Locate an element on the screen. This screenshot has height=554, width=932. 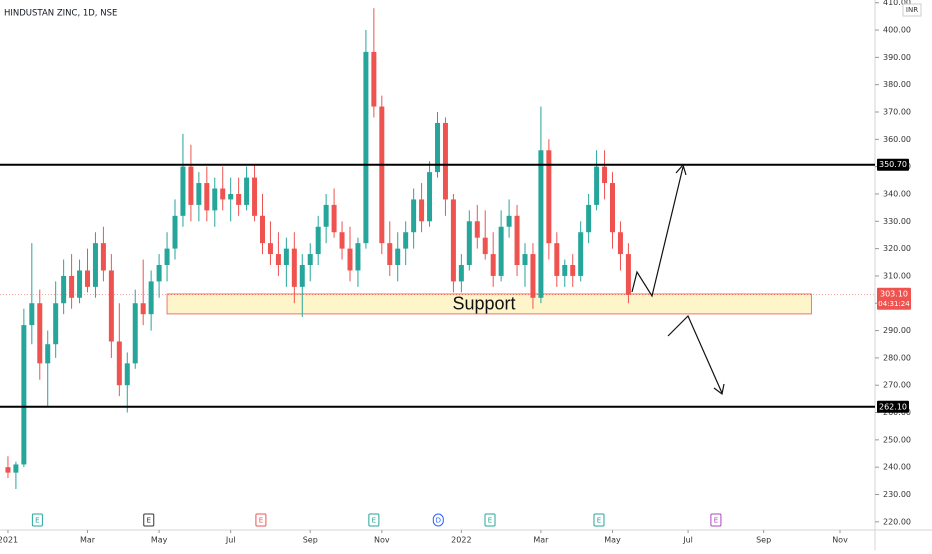
y-tick-label: 250.00 is located at coordinates (897, 439).